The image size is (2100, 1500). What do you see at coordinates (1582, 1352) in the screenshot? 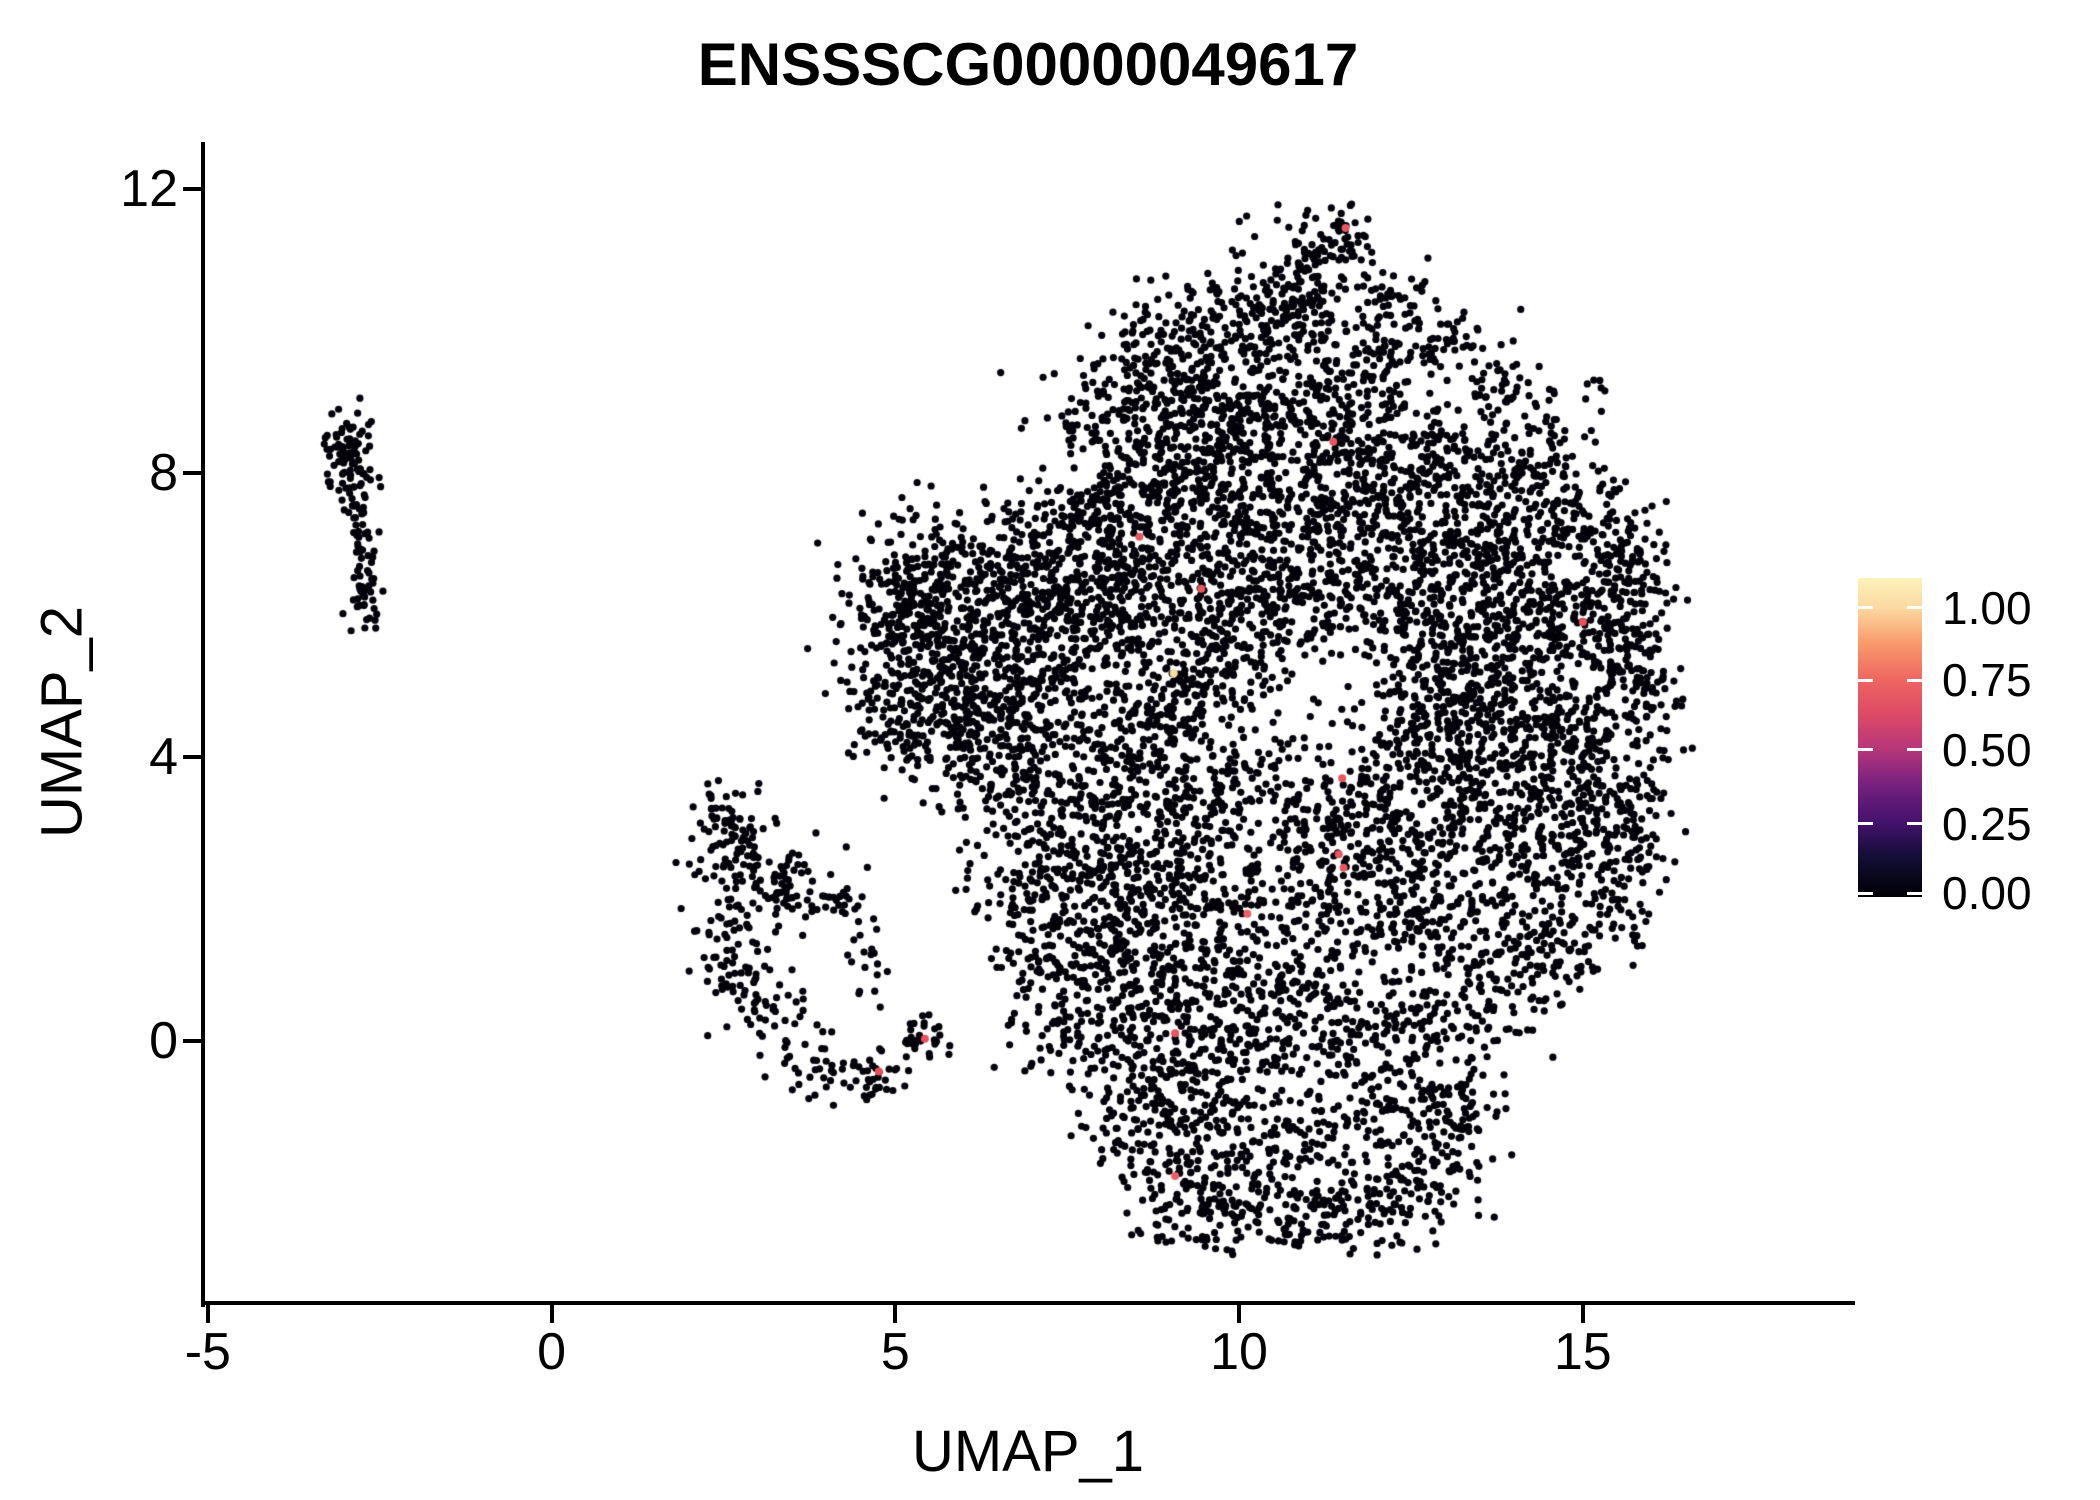
I see `x-tick-label: 15` at bounding box center [1582, 1352].